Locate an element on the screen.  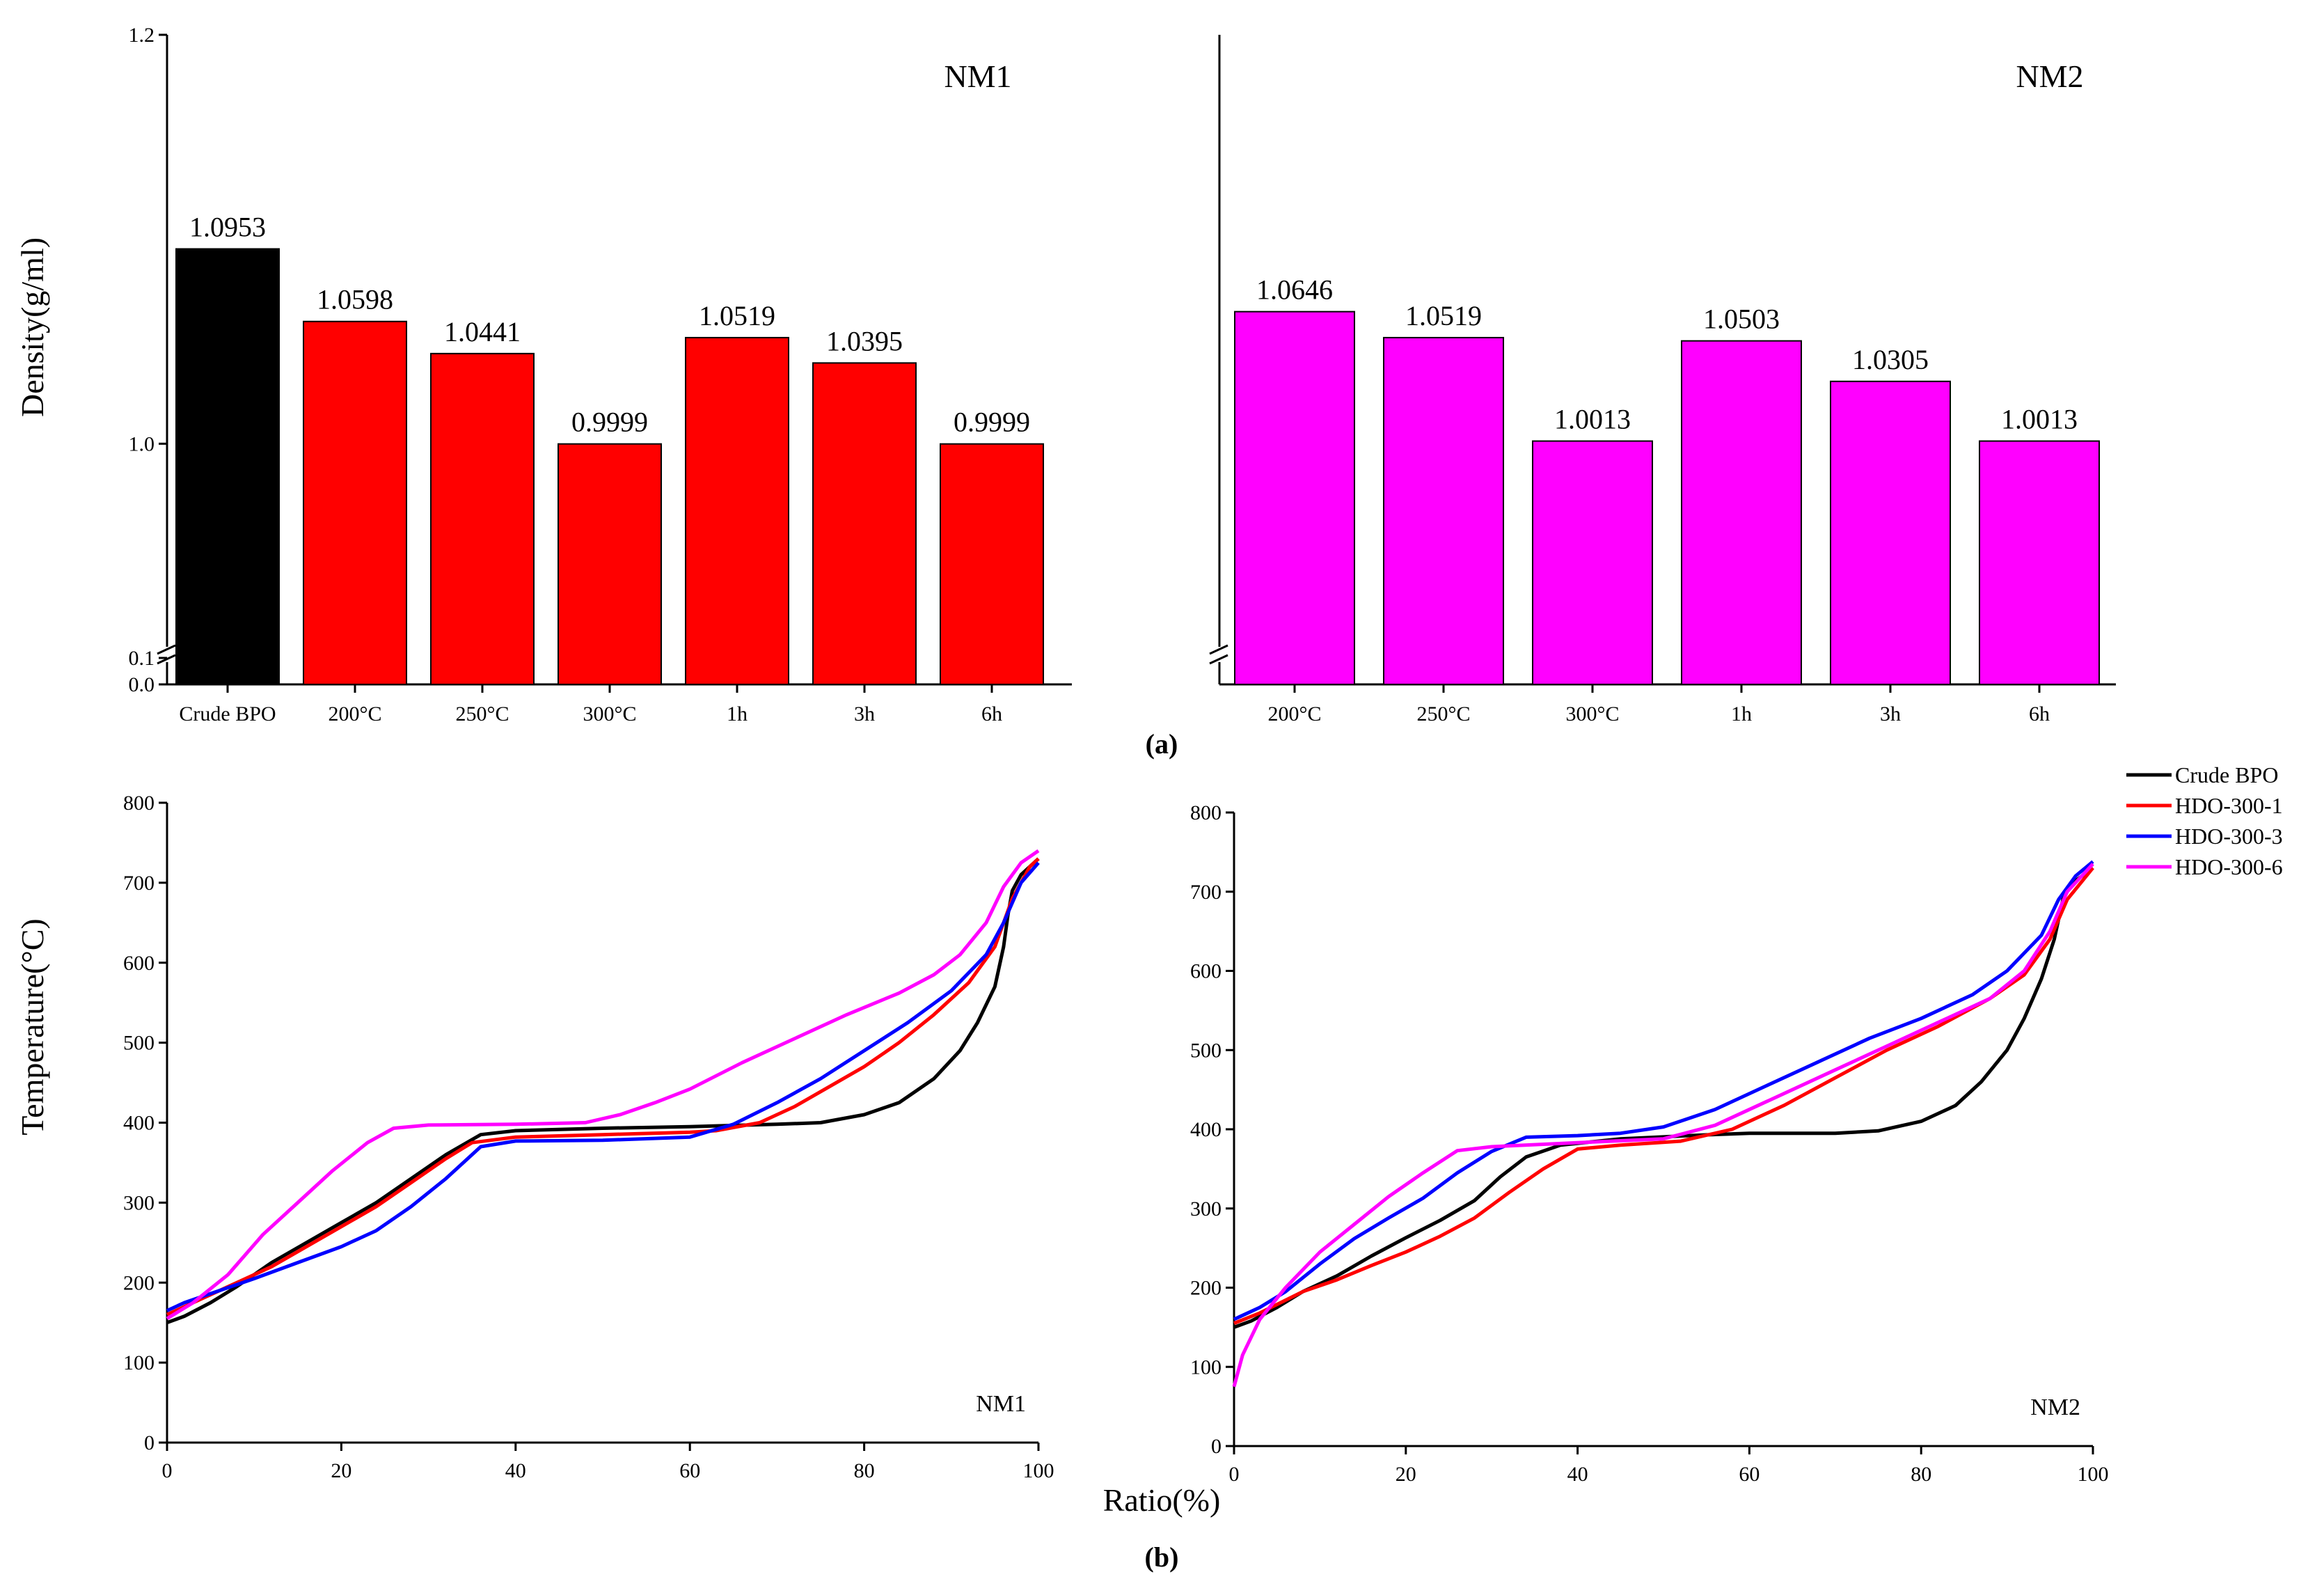
legend-label: HDO-300-3 is located at coordinates (2229, 836).